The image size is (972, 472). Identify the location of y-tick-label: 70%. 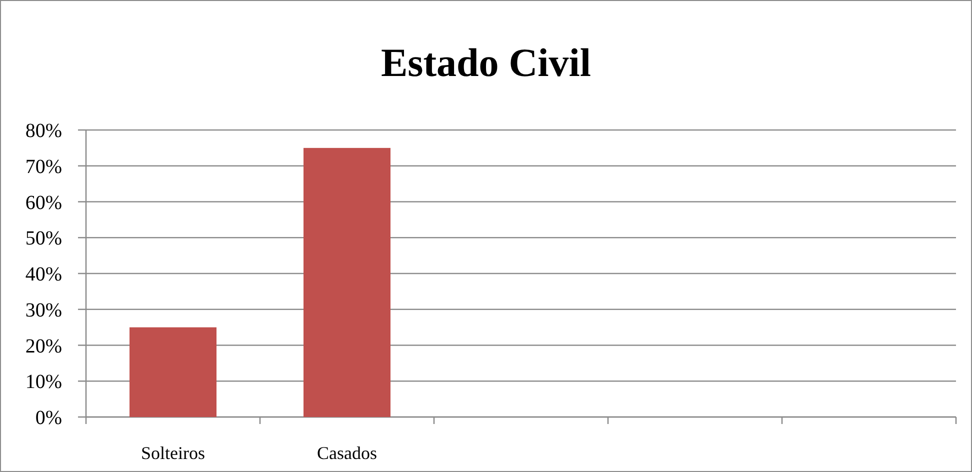
(43, 167).